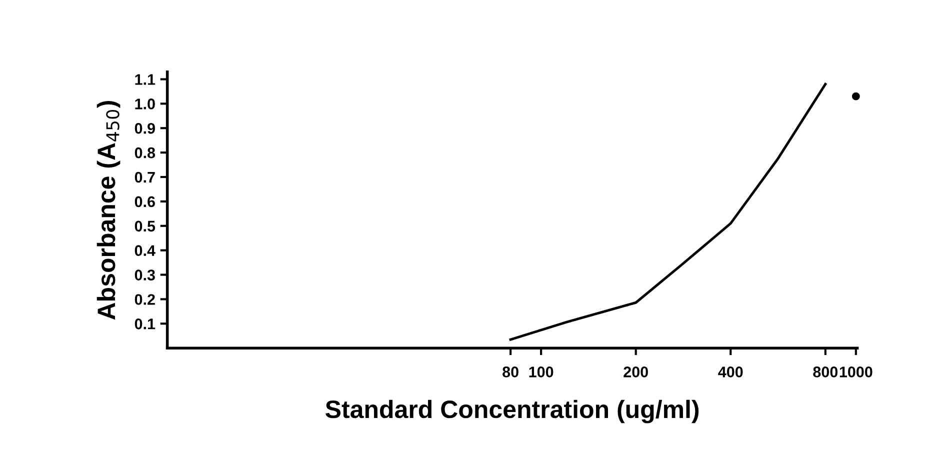 This screenshot has width=940, height=458. I want to click on y-tick-label: 0.3, so click(144, 275).